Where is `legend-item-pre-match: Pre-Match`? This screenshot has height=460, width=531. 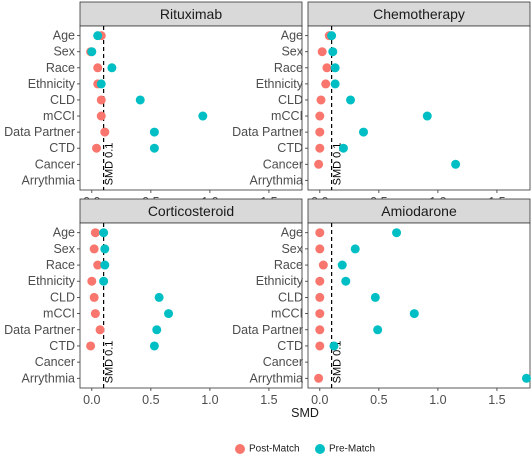
legend-item-pre-match: Pre-Match is located at coordinates (345, 449).